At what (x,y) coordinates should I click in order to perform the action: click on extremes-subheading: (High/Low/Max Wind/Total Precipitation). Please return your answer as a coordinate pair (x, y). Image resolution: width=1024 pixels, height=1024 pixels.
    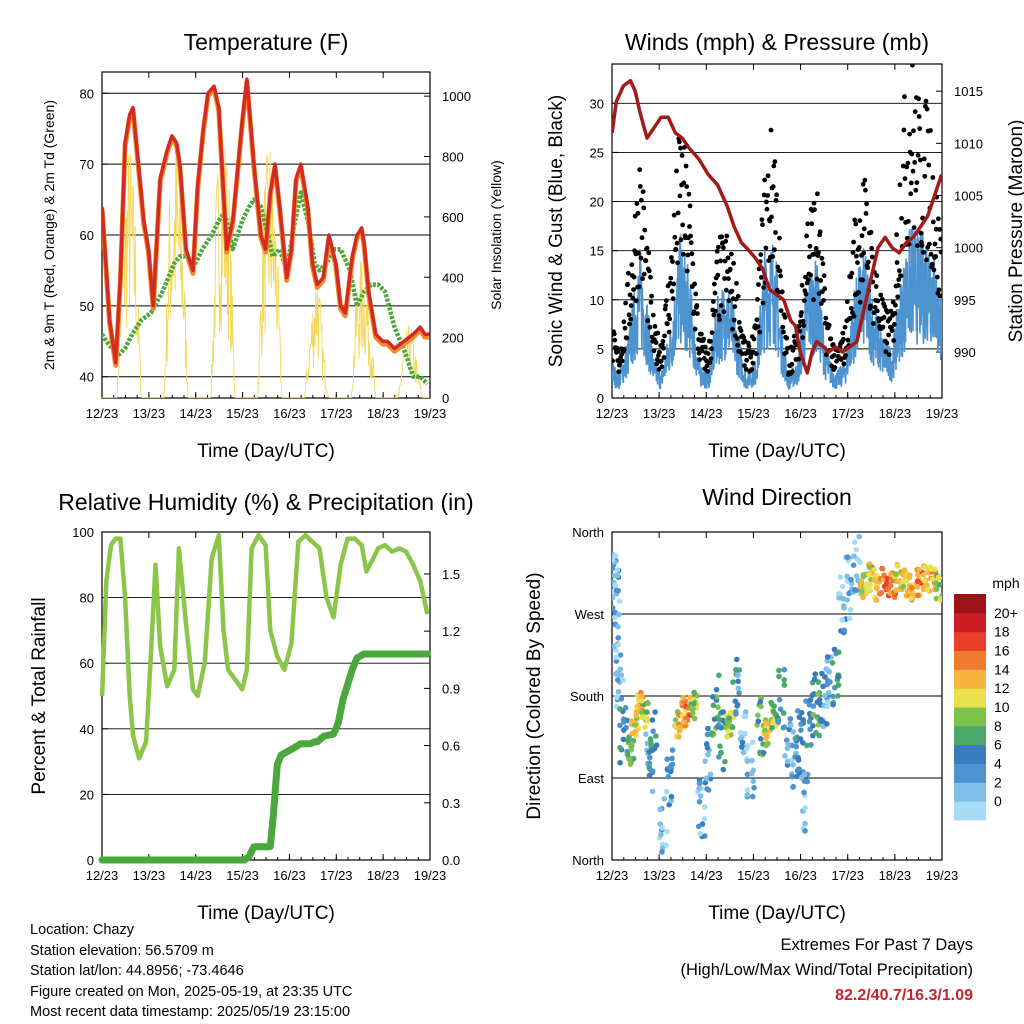
    Looking at the image, I should click on (826, 970).